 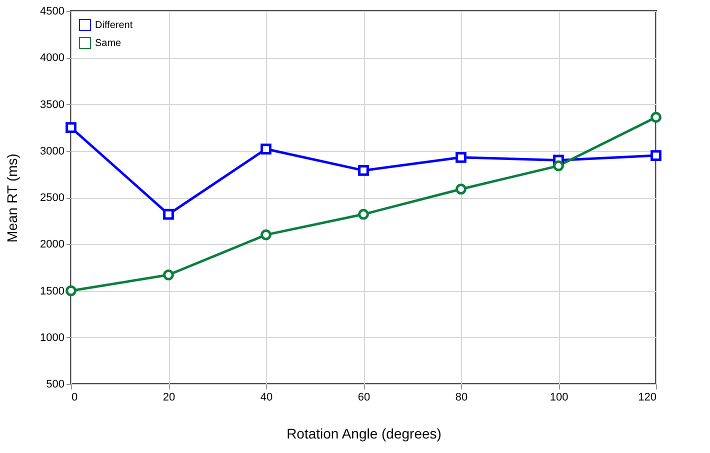 What do you see at coordinates (647, 398) in the screenshot?
I see `x-tick-label: 120` at bounding box center [647, 398].